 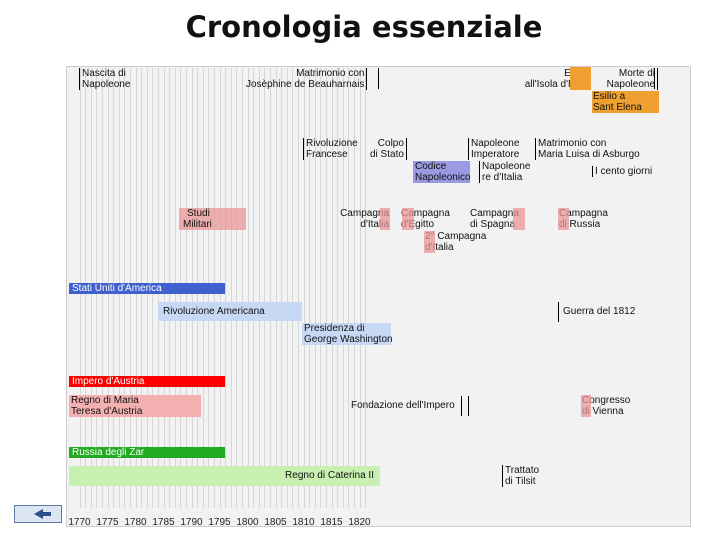 I want to click on mark-morte, so click(x=654, y=78).